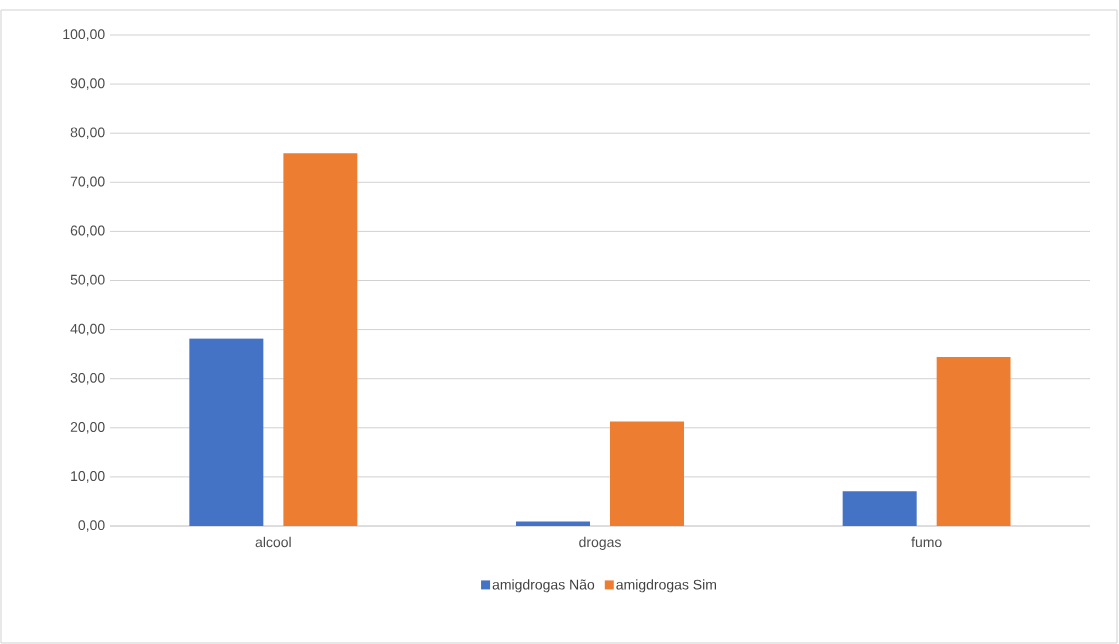 Image resolution: width=1119 pixels, height=644 pixels. Describe the element at coordinates (87, 378) in the screenshot. I see `y-tick-label: 30,00` at that location.